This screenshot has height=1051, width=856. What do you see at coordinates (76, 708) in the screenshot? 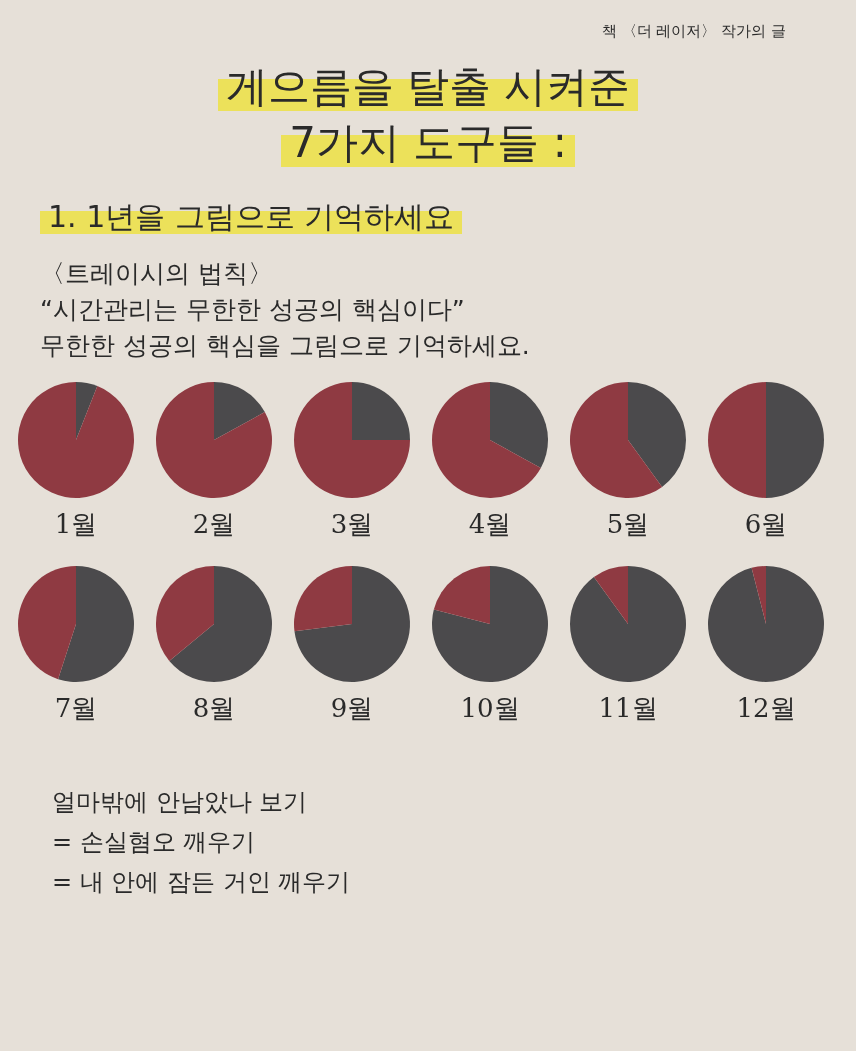
I see `text: 7월` at bounding box center [76, 708].